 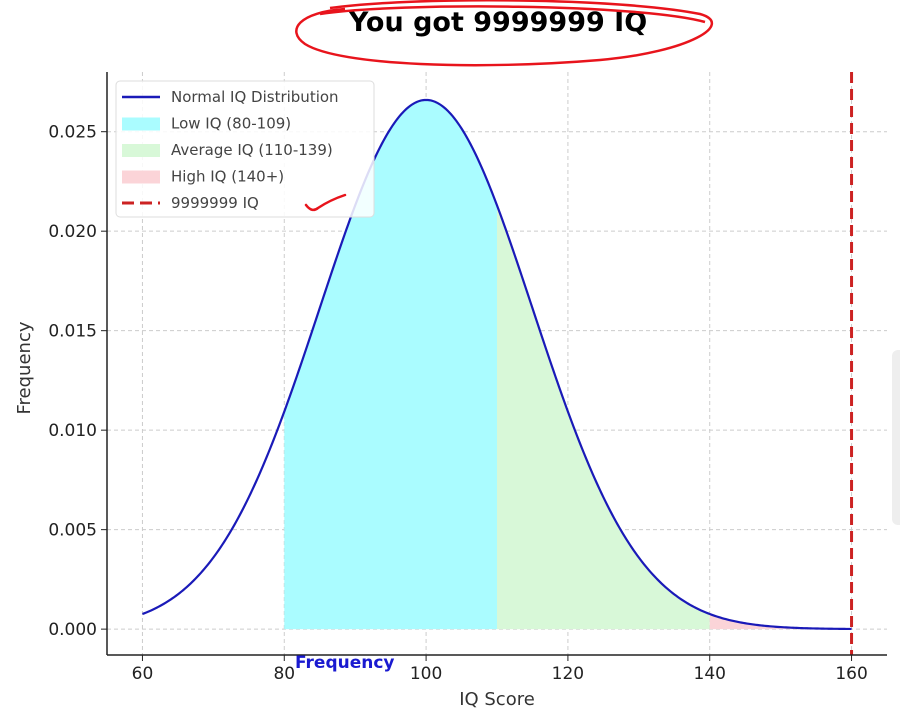 I want to click on legend-entry: Average IQ (110-139), so click(x=252, y=150).